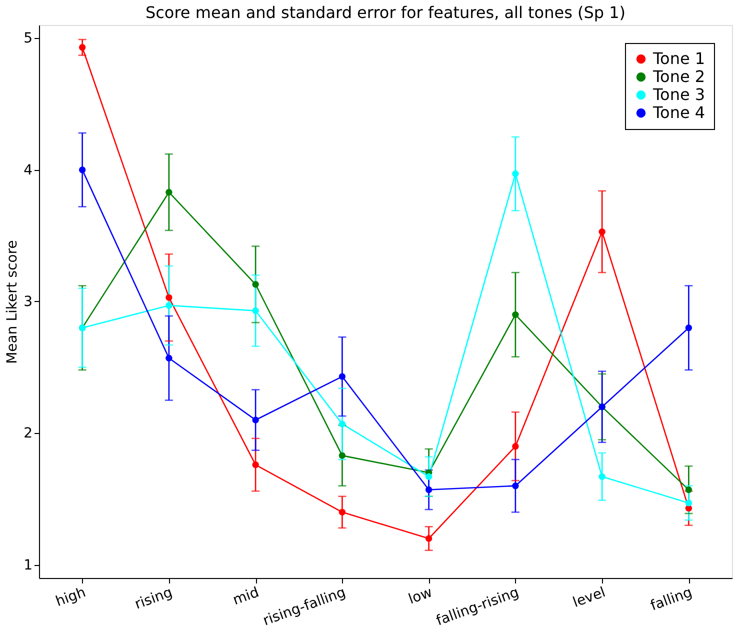 This screenshot has width=742, height=633. Describe the element at coordinates (679, 76) in the screenshot. I see `legend-label: Tone 2` at that location.